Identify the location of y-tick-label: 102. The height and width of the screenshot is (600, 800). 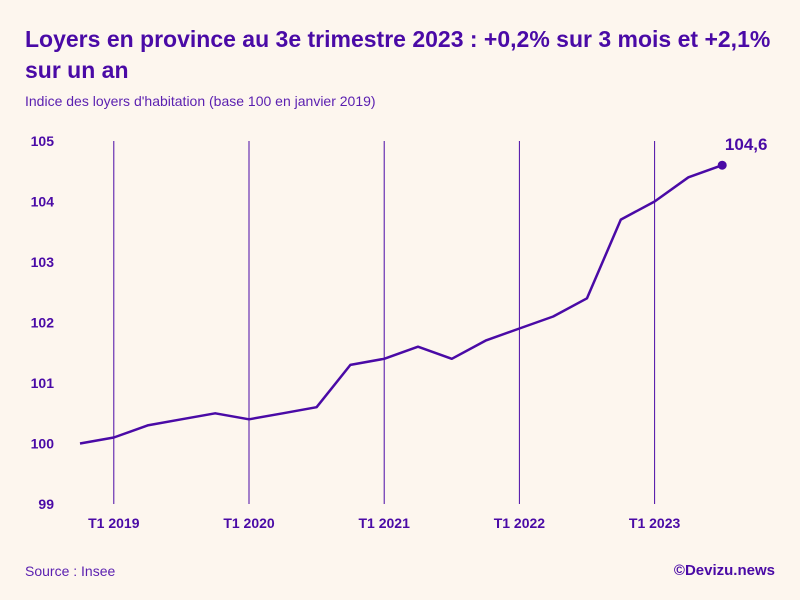
(43, 323).